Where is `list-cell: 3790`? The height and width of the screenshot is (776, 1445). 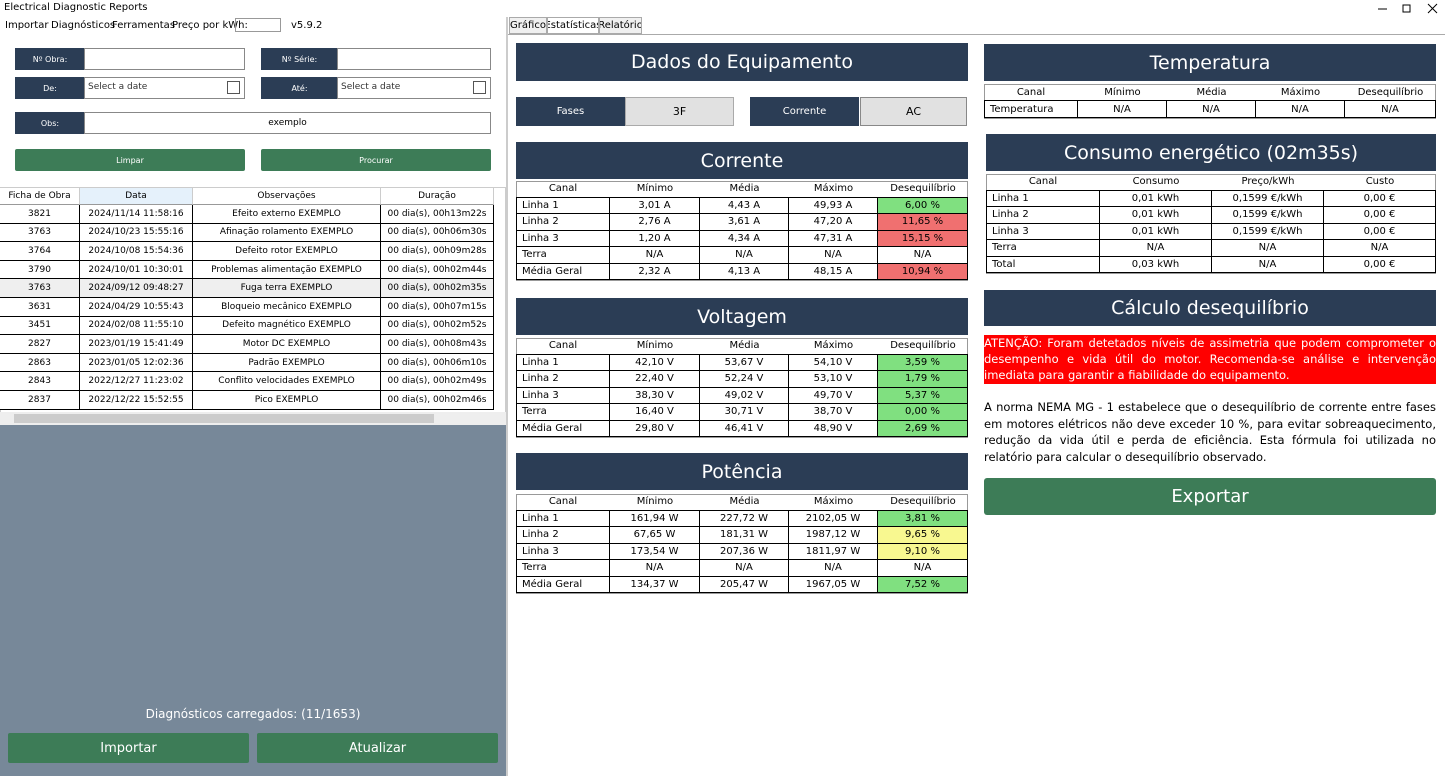 list-cell: 3790 is located at coordinates (40, 270).